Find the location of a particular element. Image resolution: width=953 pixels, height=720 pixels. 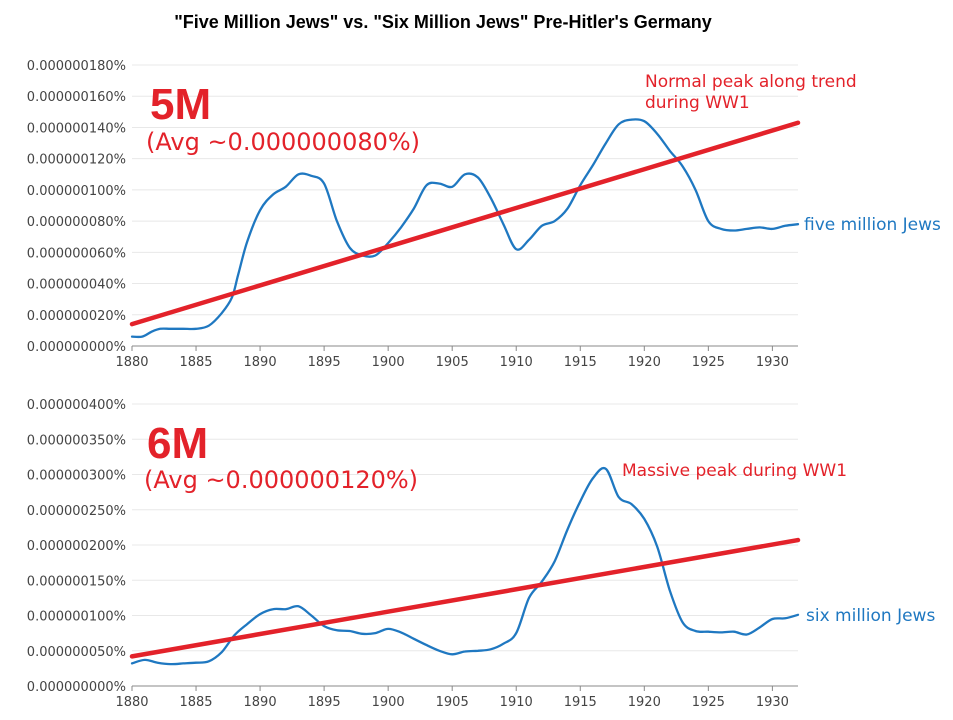

y-tick-label: 0.000000080% is located at coordinates (76, 222).